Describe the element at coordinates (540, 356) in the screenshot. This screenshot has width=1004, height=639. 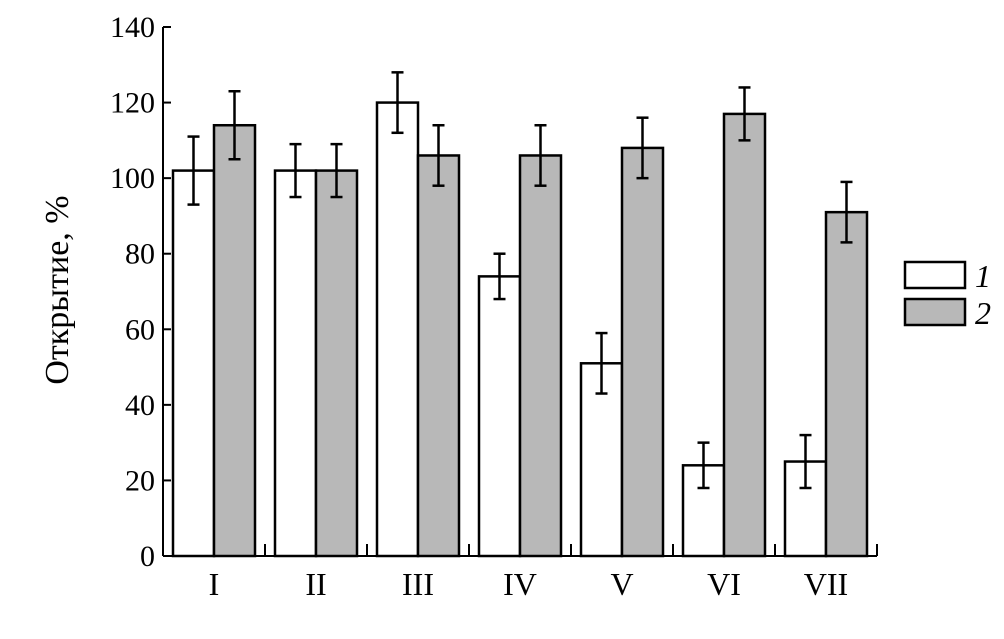
I see `bar-series-2-IV` at that location.